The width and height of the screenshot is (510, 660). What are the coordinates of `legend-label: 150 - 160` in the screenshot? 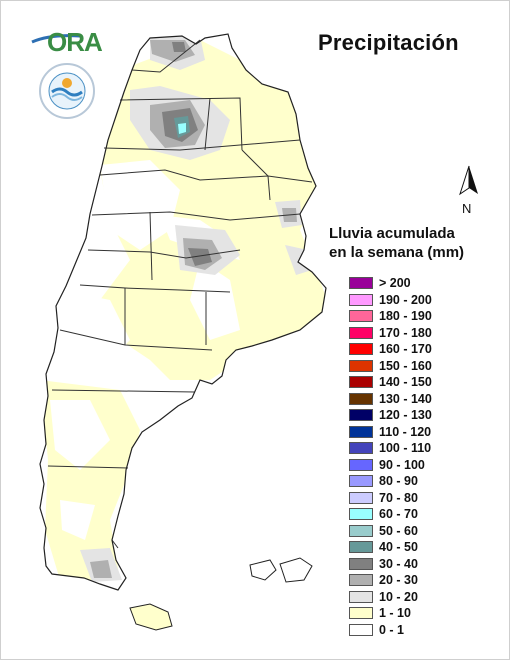 It's located at (405, 365).